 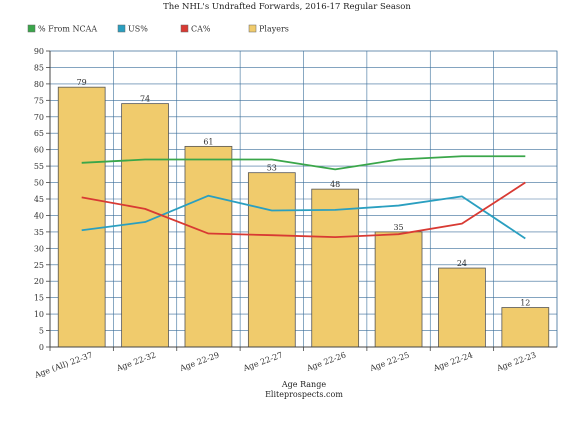 I want to click on bar-data-label: 48, so click(x=335, y=184).